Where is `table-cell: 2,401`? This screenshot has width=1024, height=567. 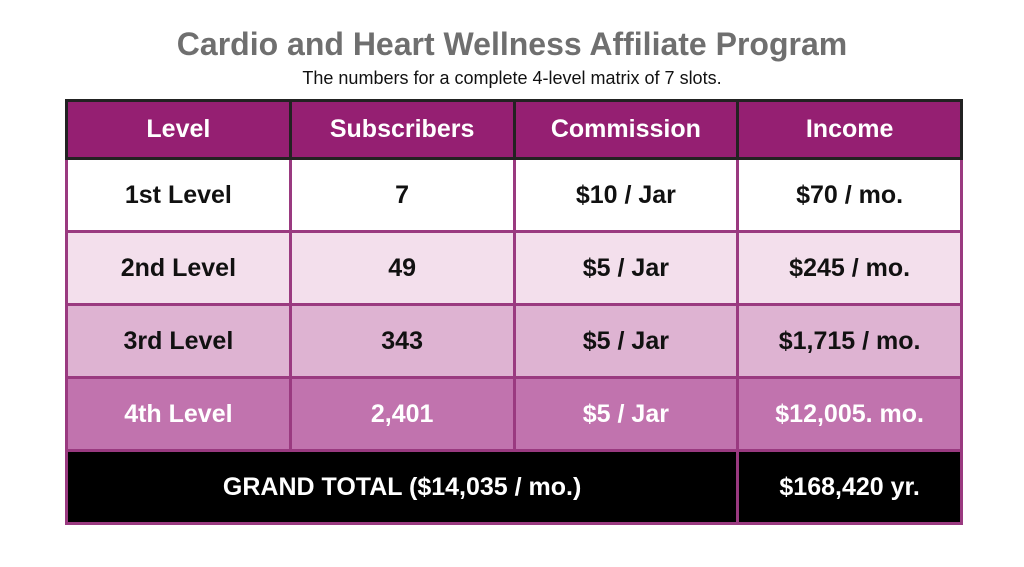
table-cell: 2,401 is located at coordinates (402, 414).